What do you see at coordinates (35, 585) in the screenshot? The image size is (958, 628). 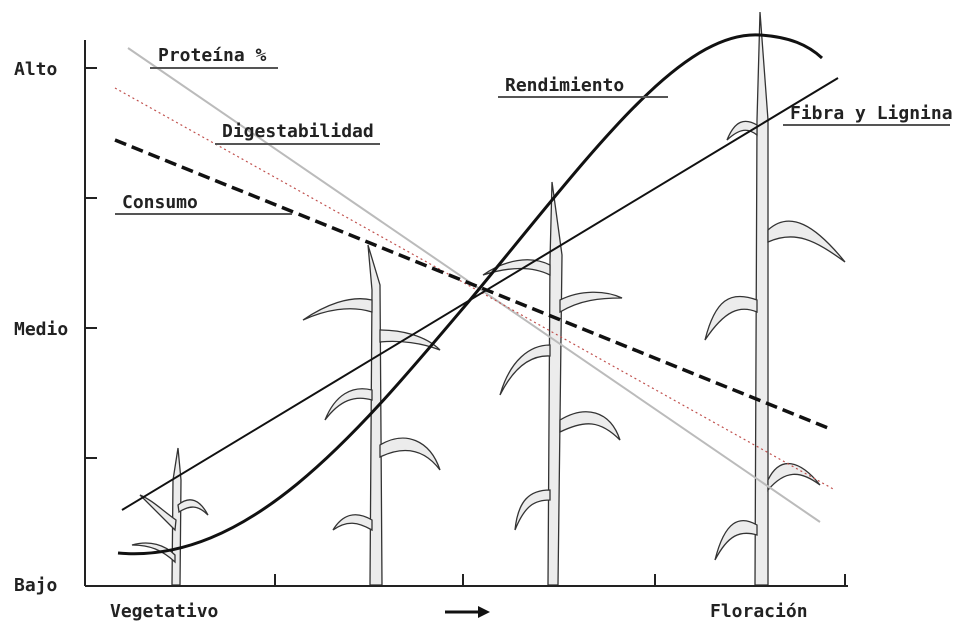 I see `y-label: Bajo` at bounding box center [35, 585].